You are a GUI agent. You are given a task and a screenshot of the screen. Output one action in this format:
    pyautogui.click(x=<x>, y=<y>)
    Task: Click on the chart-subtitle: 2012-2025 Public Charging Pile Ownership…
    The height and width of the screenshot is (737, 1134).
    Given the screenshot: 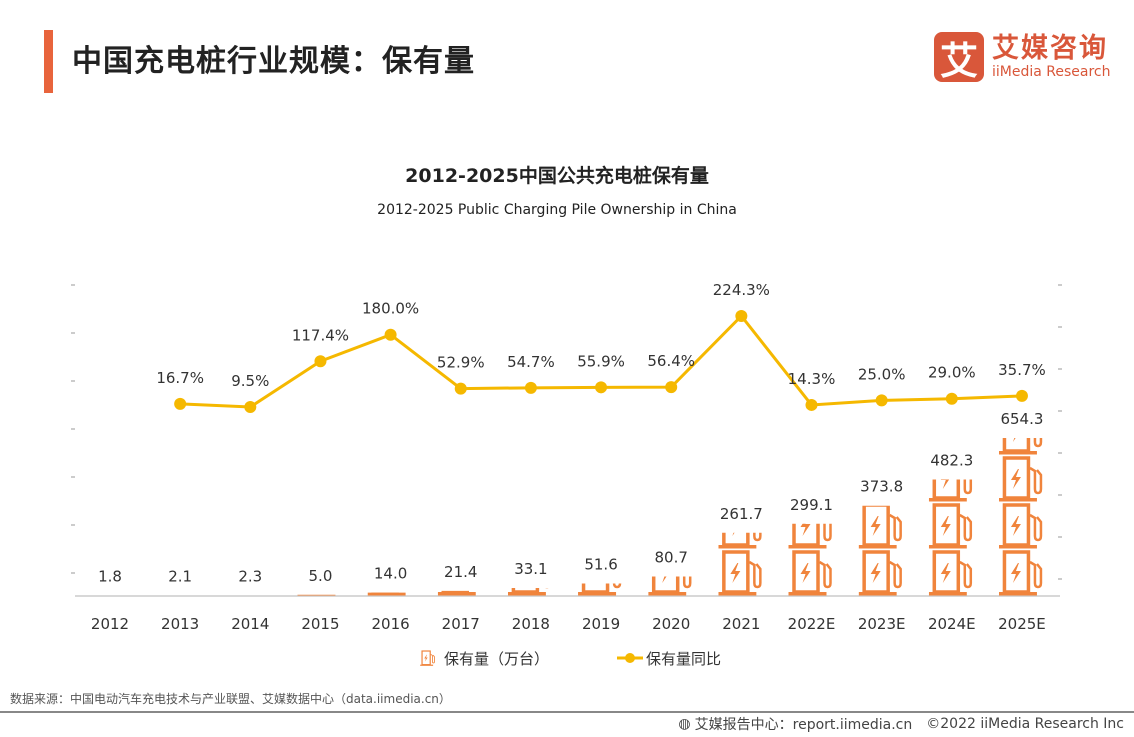 What is the action you would take?
    pyautogui.click(x=557, y=210)
    